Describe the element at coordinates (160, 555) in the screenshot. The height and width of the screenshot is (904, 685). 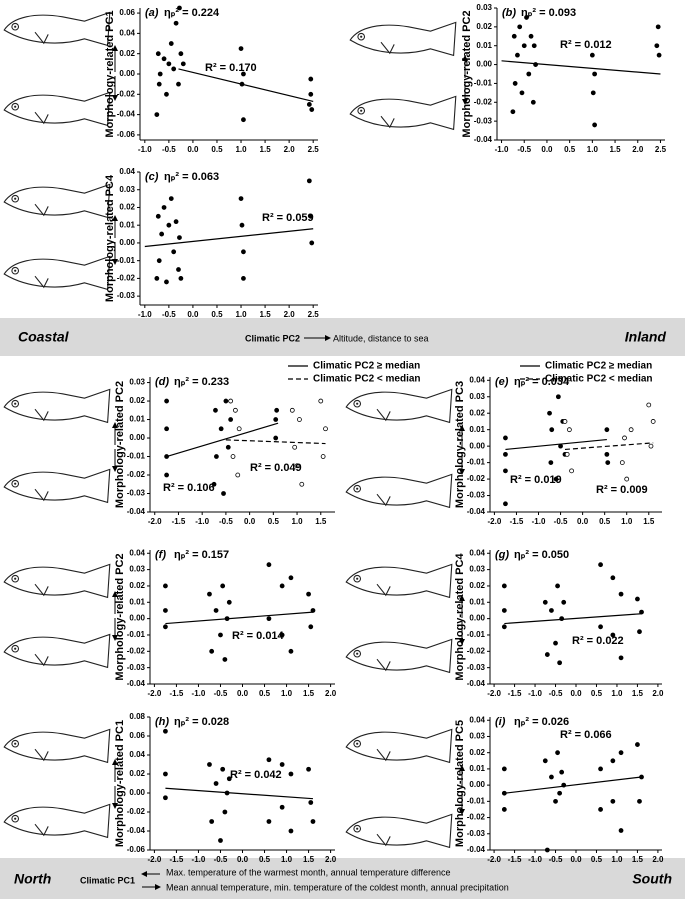
I see `panel-label: (f)` at that location.